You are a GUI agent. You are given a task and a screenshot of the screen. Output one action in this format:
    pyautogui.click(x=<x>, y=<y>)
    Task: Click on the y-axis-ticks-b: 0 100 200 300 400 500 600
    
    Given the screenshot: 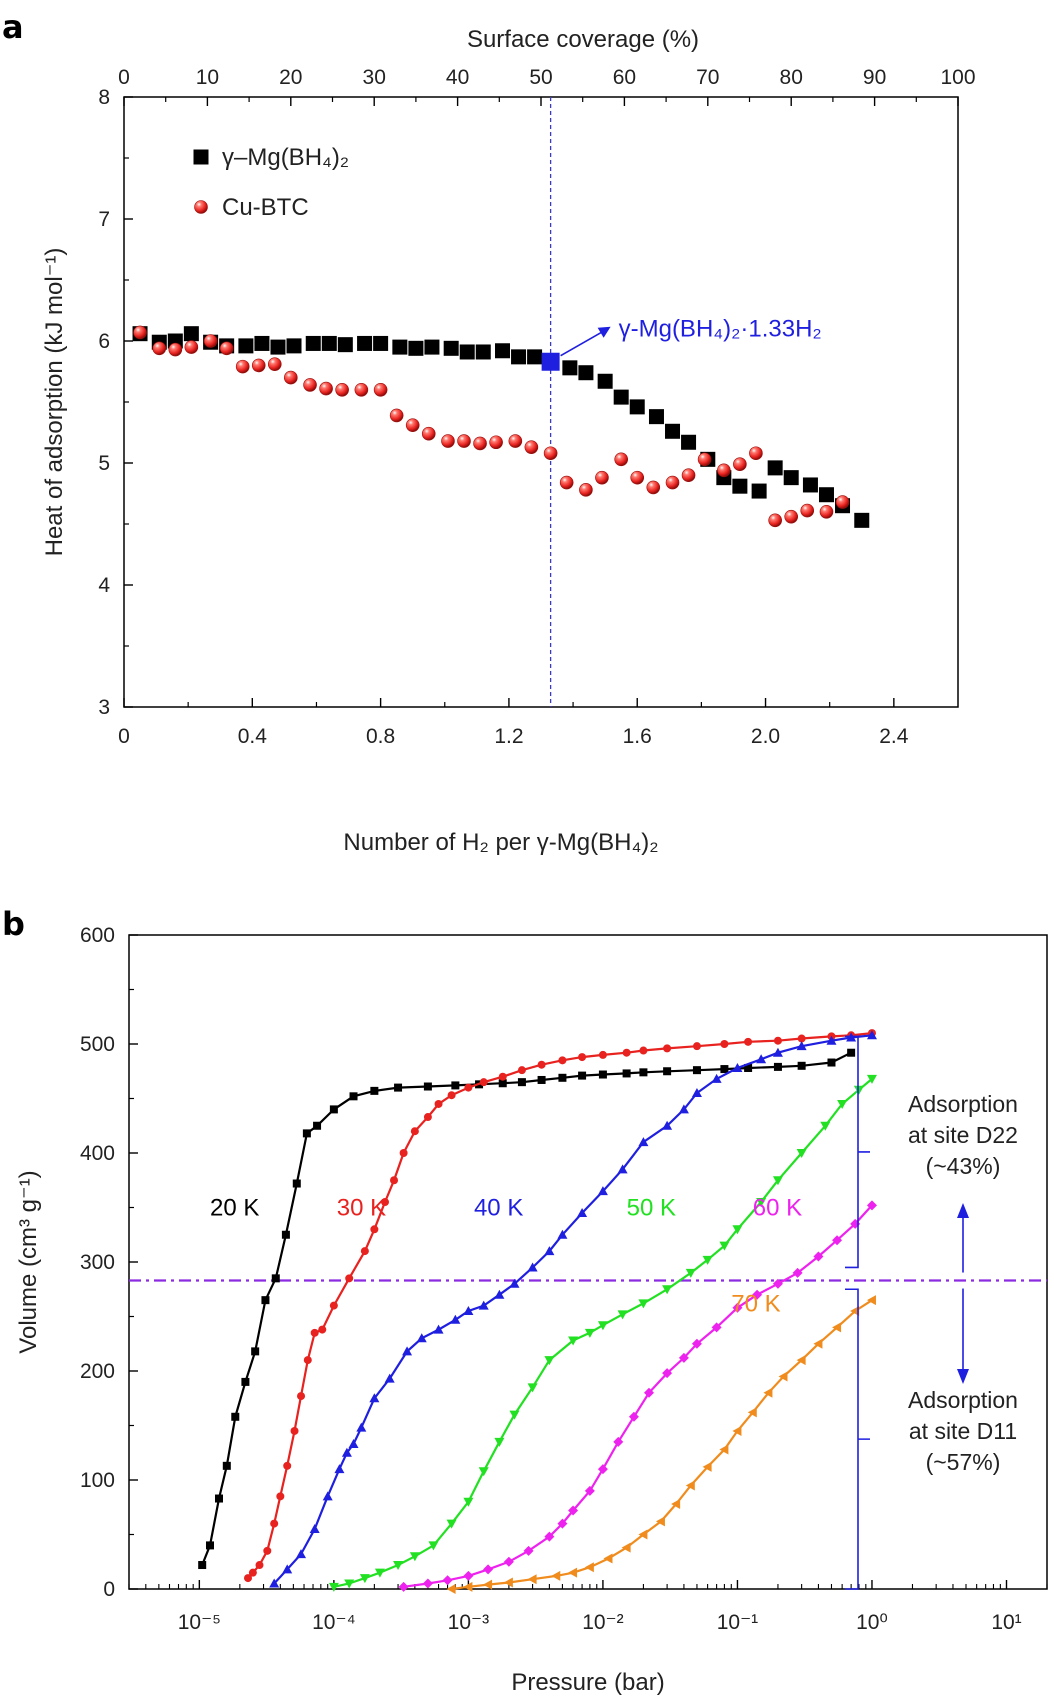 What is the action you would take?
    pyautogui.click(x=109, y=1262)
    